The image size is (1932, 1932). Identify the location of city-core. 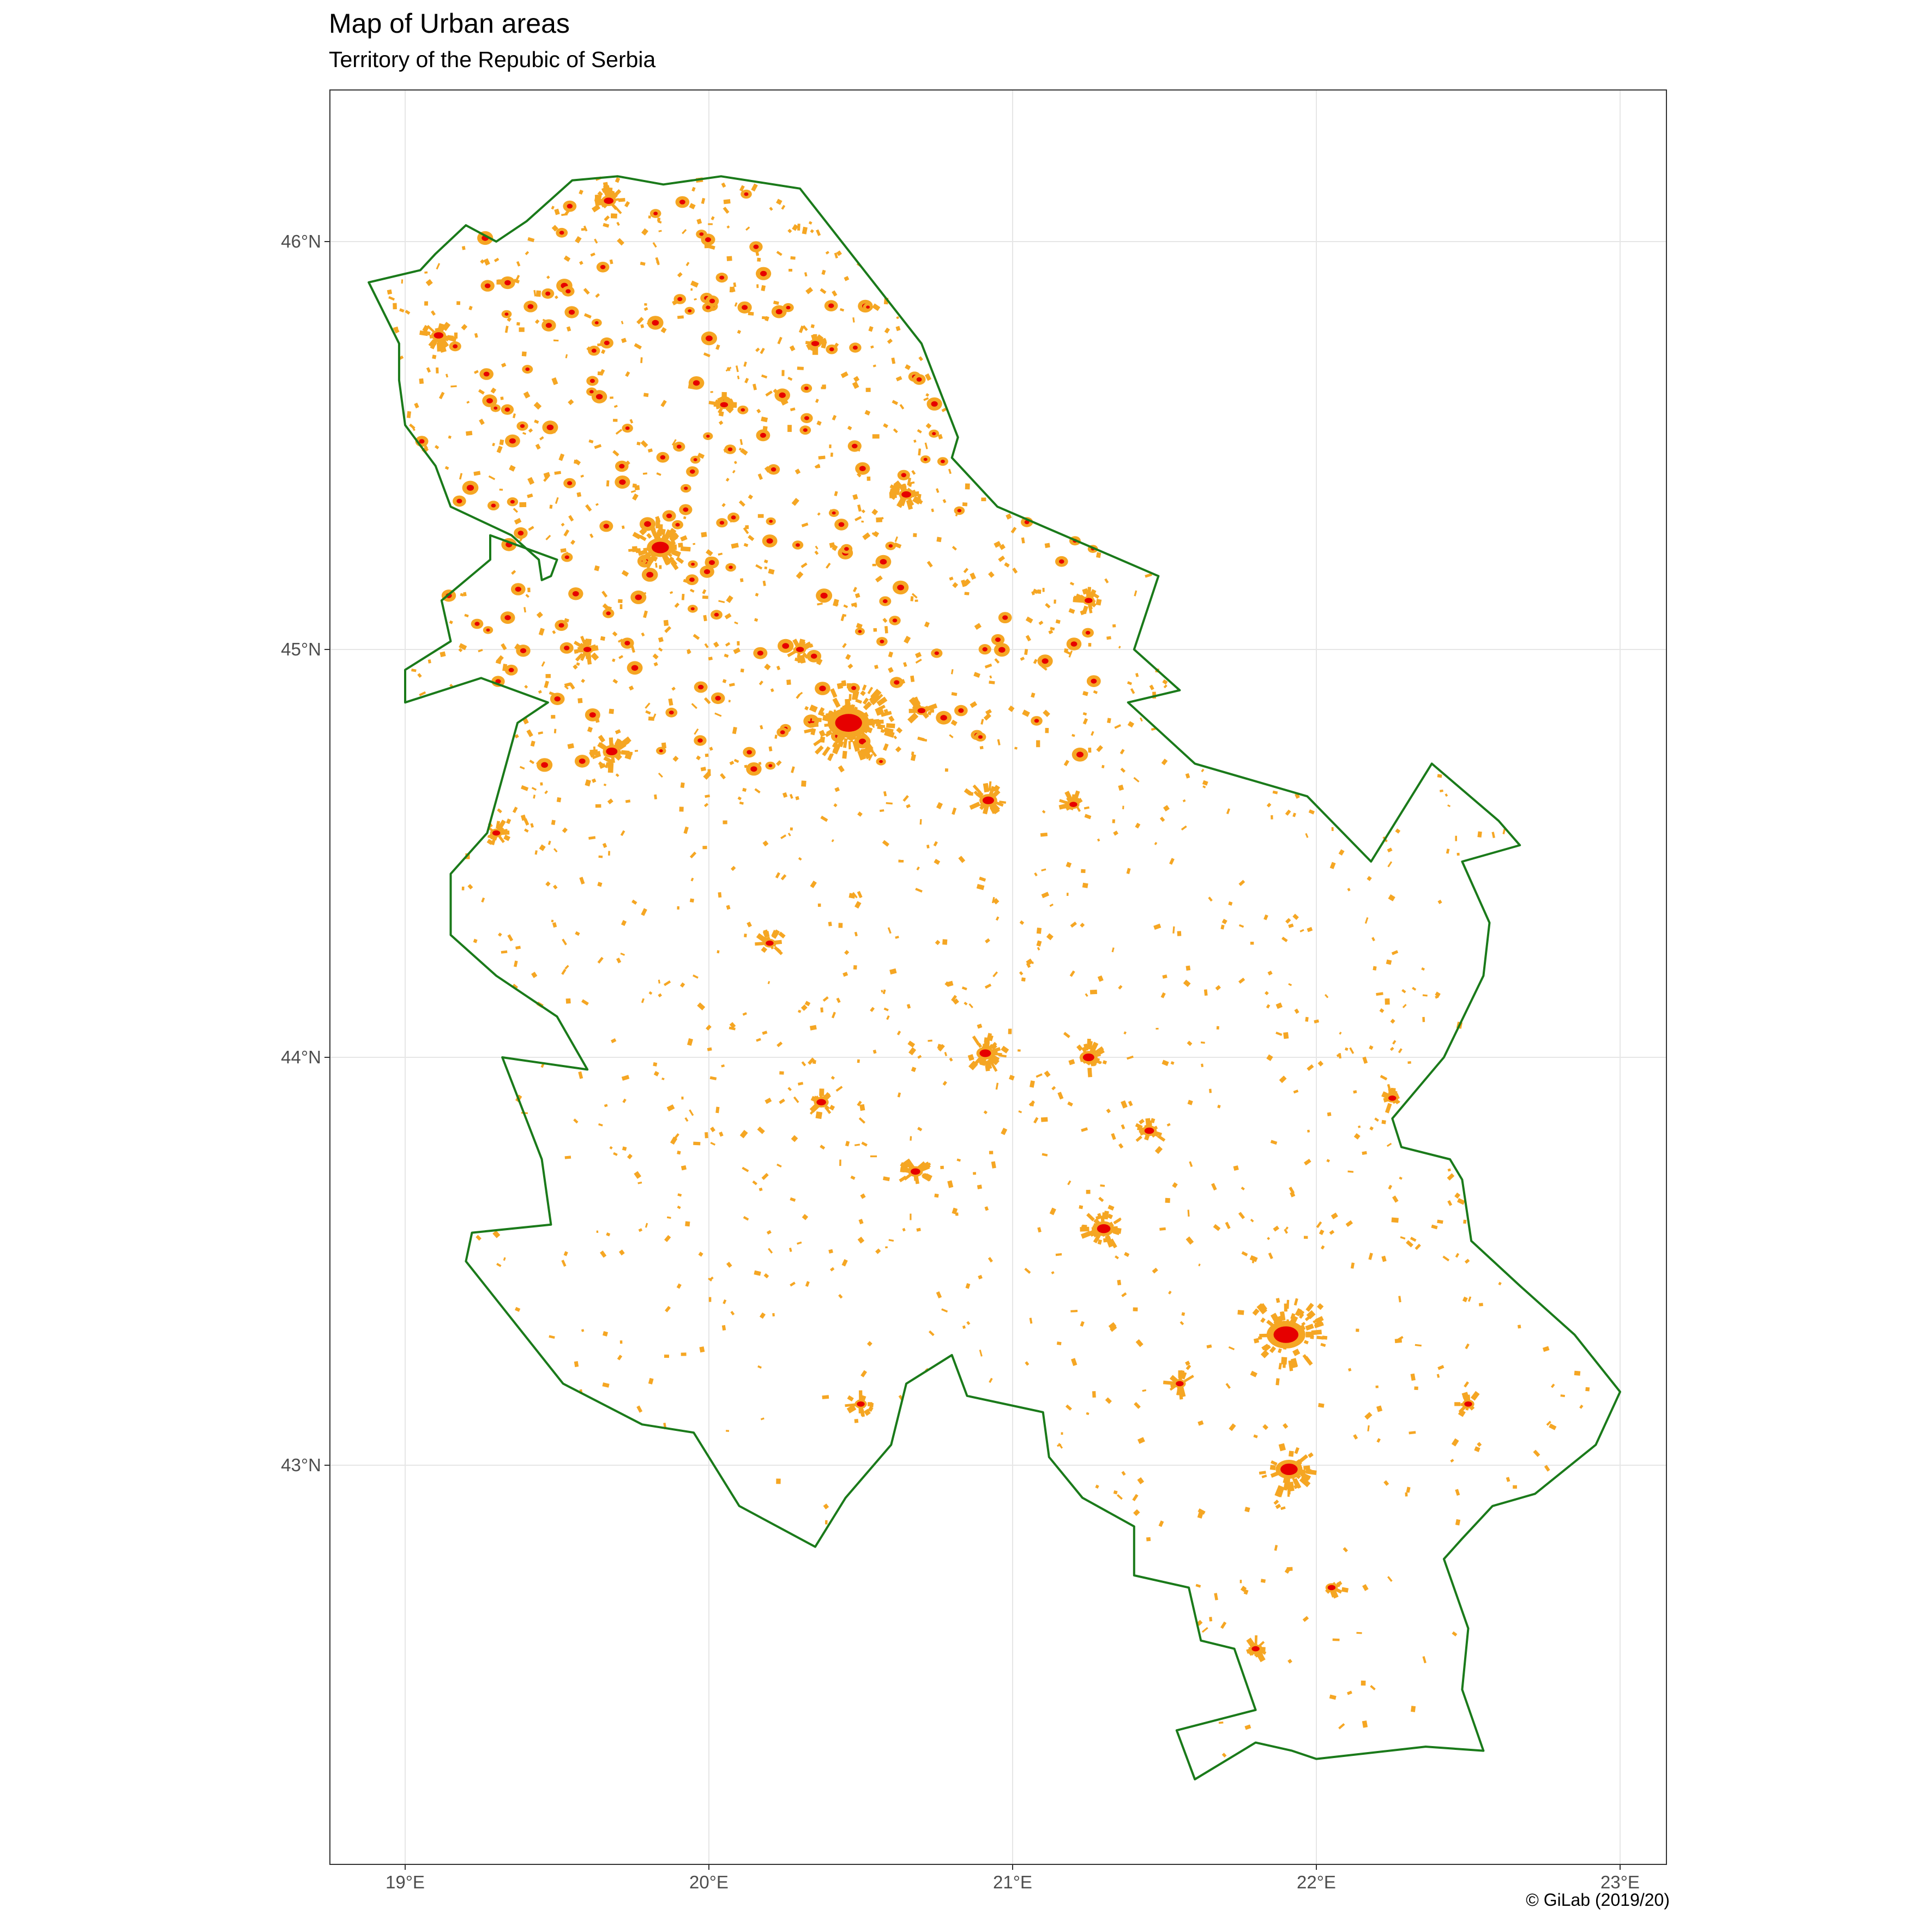
(985, 1053).